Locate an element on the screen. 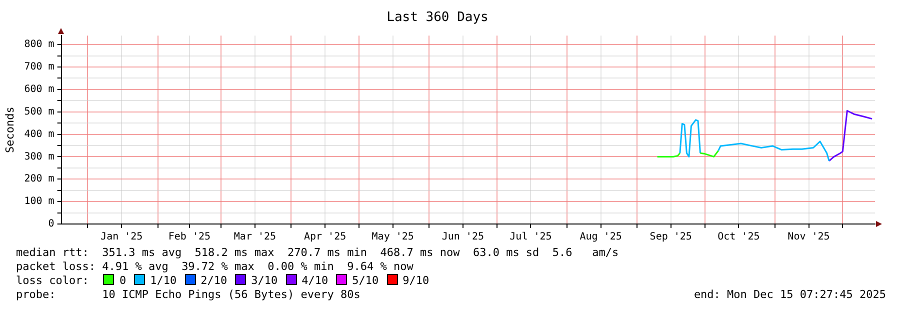 The image size is (897, 310). legend-label: 0 is located at coordinates (122, 280).